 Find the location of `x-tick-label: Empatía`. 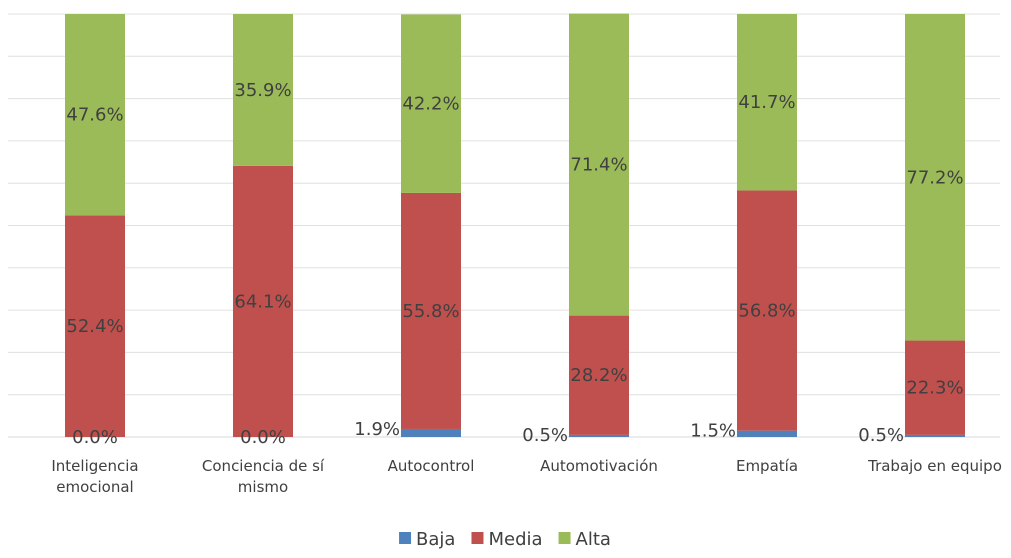

x-tick-label: Empatía is located at coordinates (767, 466).